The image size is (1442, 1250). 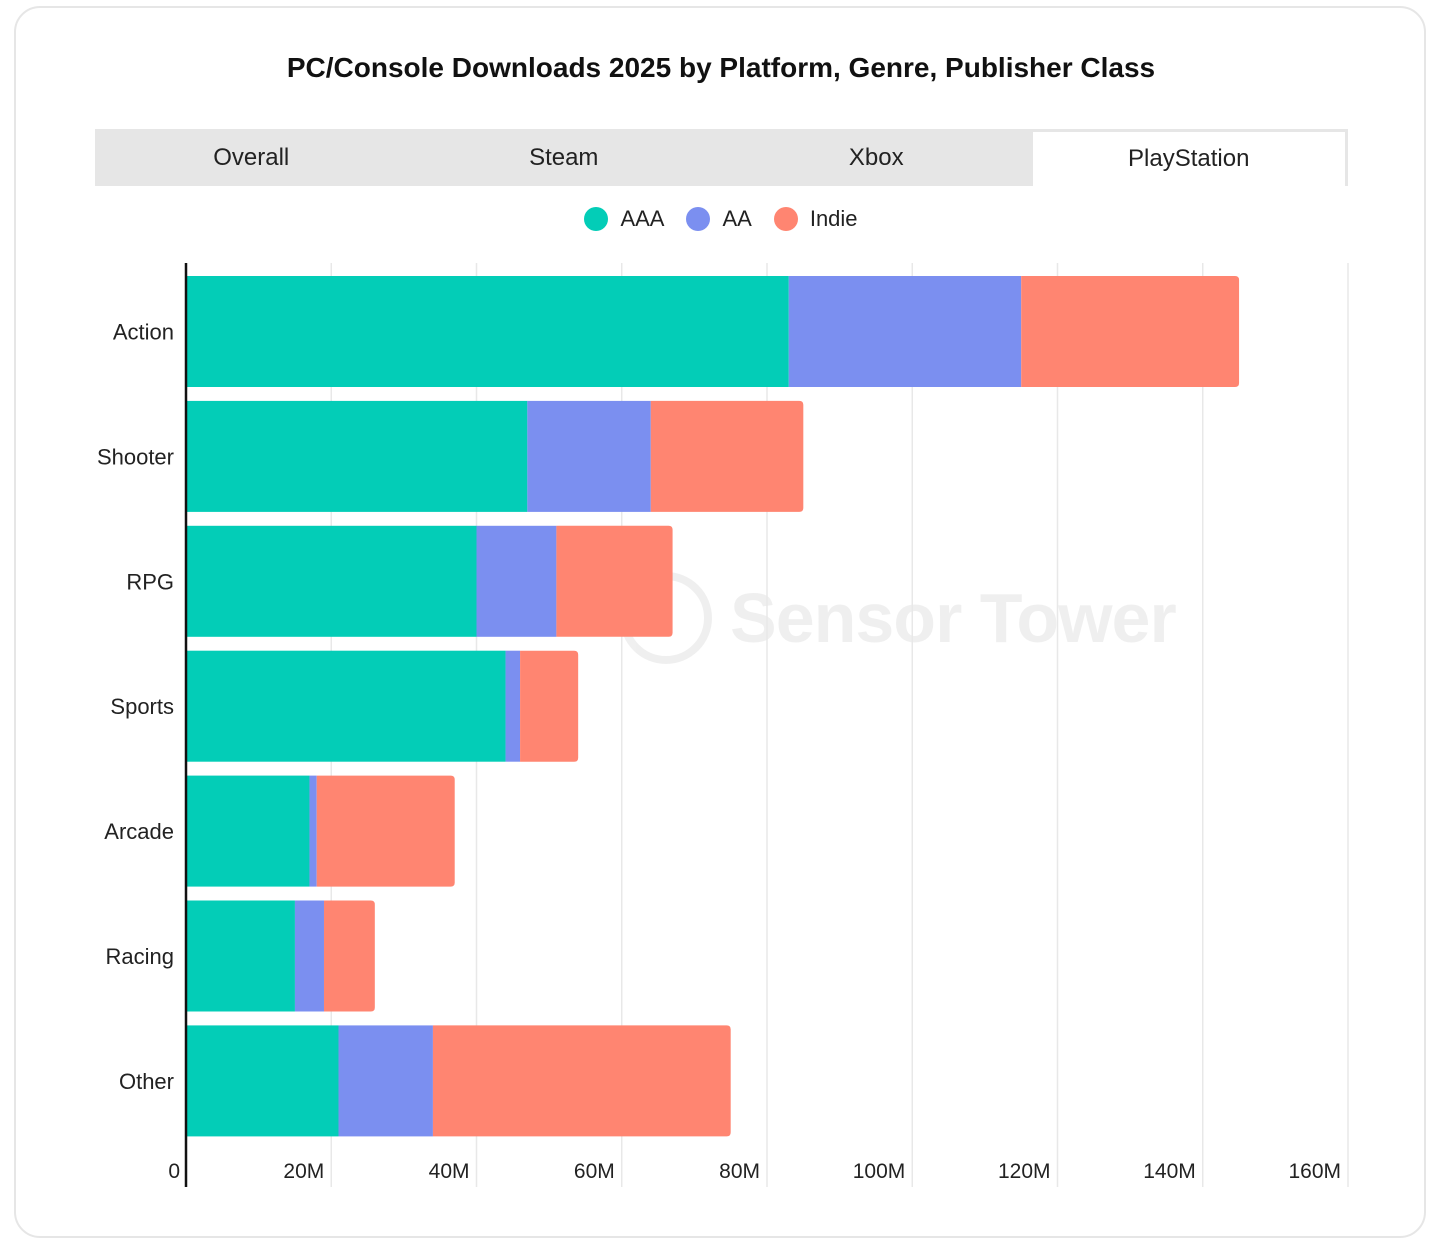 What do you see at coordinates (135, 456) in the screenshot?
I see `category-label: Shooter` at bounding box center [135, 456].